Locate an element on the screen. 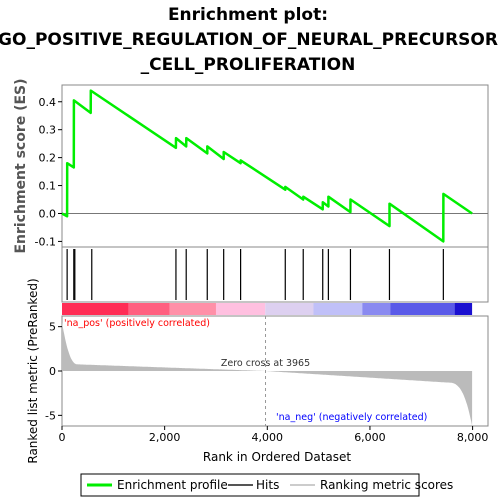 This screenshot has width=500, height=500. x-axis-label: Rank in Ordered Dataset is located at coordinates (277, 457).